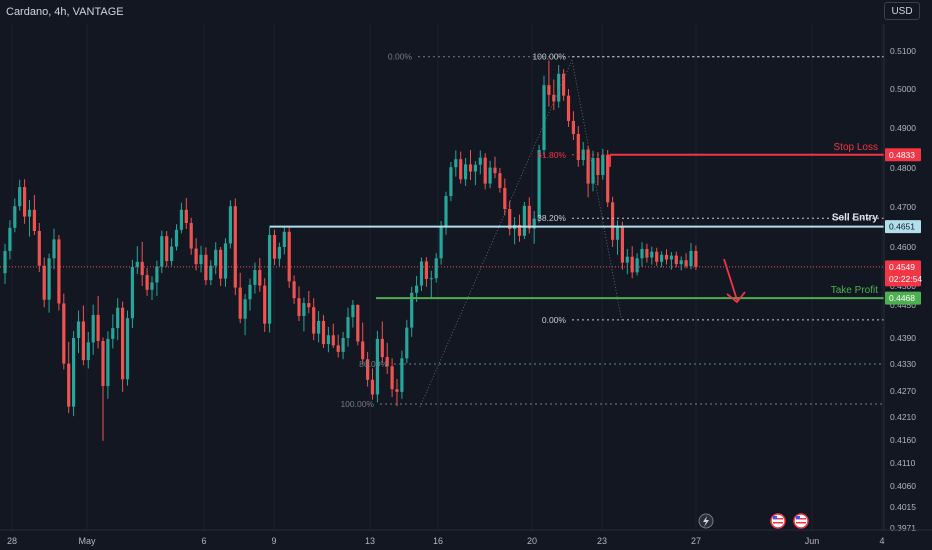 The height and width of the screenshot is (550, 932). Describe the element at coordinates (903, 391) in the screenshot. I see `y-tick-10: 0.4270` at that location.